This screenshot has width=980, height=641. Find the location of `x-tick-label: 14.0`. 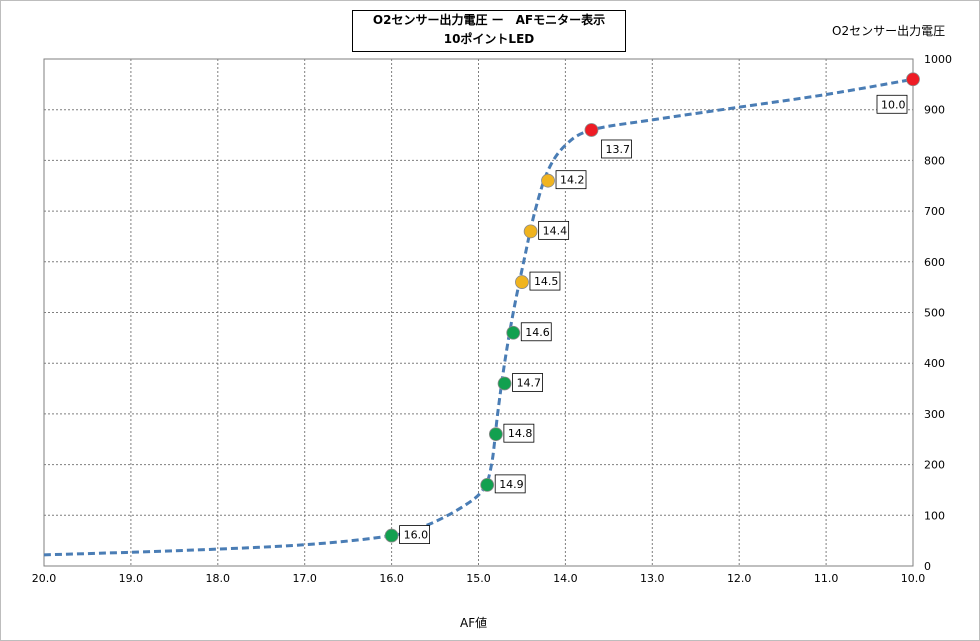

x-tick-label: 14.0 is located at coordinates (565, 578).